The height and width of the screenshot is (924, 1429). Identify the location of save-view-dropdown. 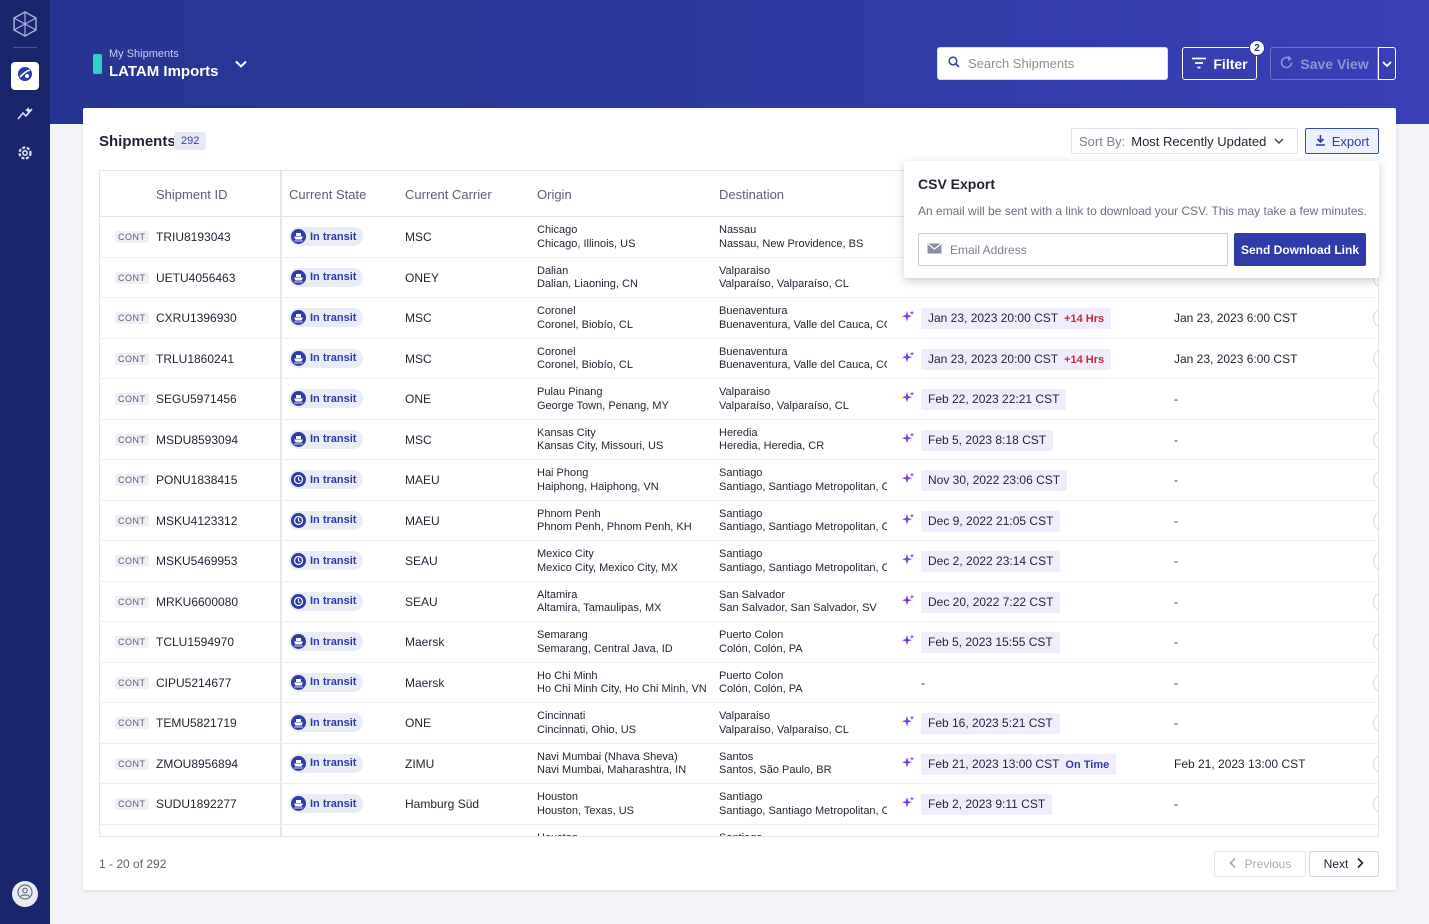
(1387, 63).